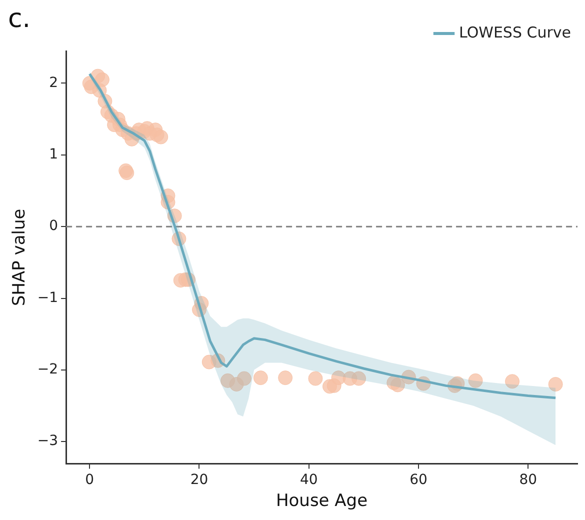 Image resolution: width=585 pixels, height=520 pixels. Describe the element at coordinates (419, 480) in the screenshot. I see `x-tick-label: 60` at that location.